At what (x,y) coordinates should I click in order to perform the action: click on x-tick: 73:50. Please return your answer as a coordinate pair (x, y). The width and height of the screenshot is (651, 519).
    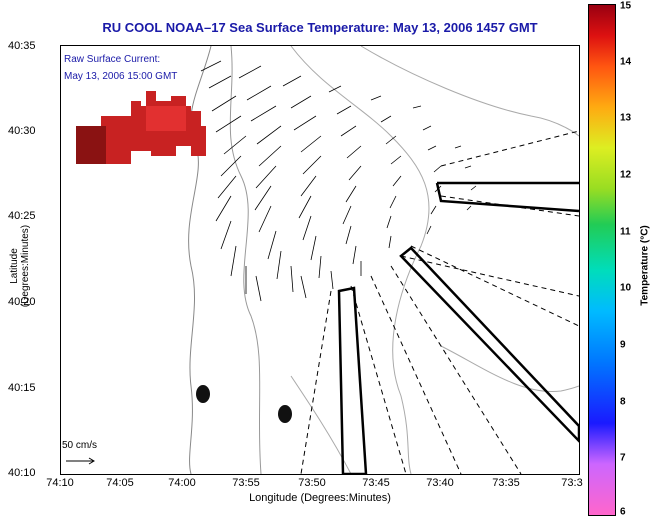
    Looking at the image, I should click on (312, 483).